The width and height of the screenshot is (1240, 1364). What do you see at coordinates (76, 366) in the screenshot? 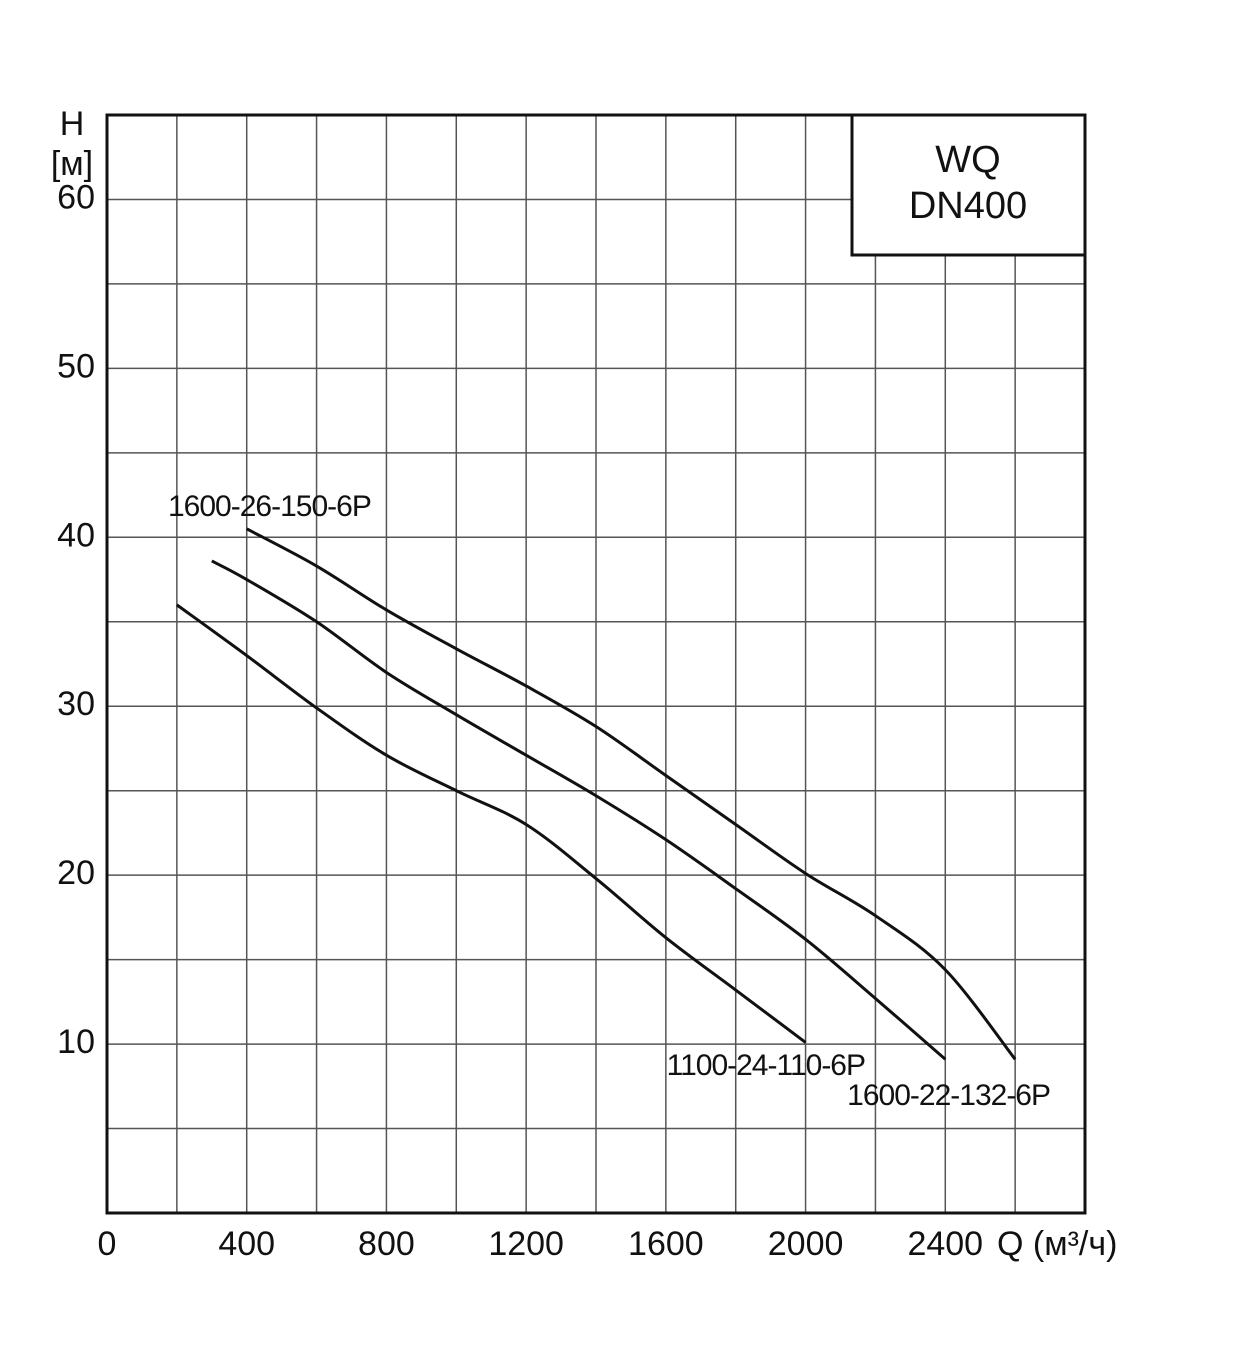
I see `y-tick-label: 50` at bounding box center [76, 366].